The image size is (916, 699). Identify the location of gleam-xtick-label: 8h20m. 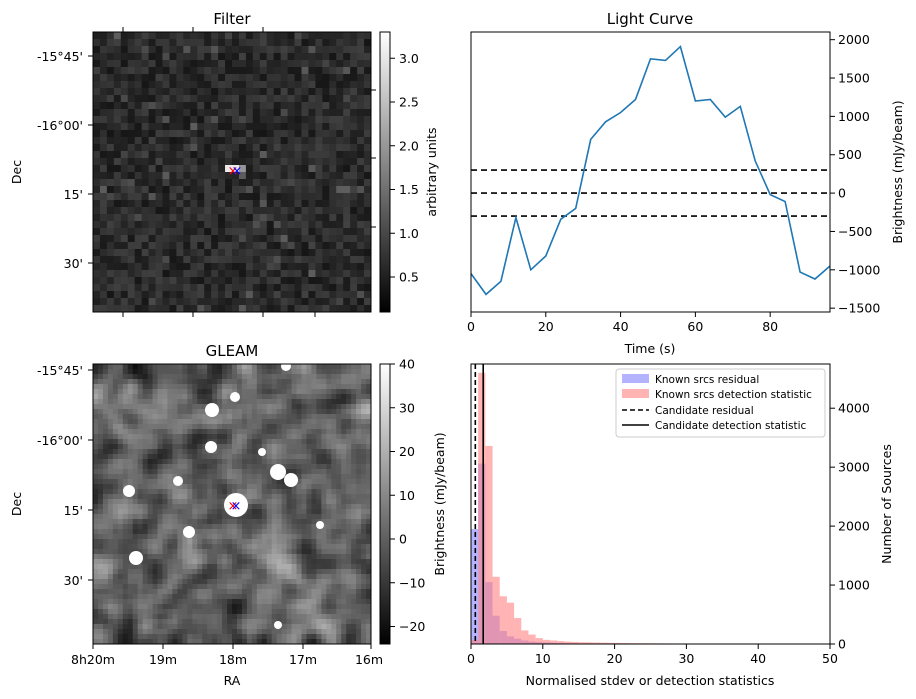
(93, 659).